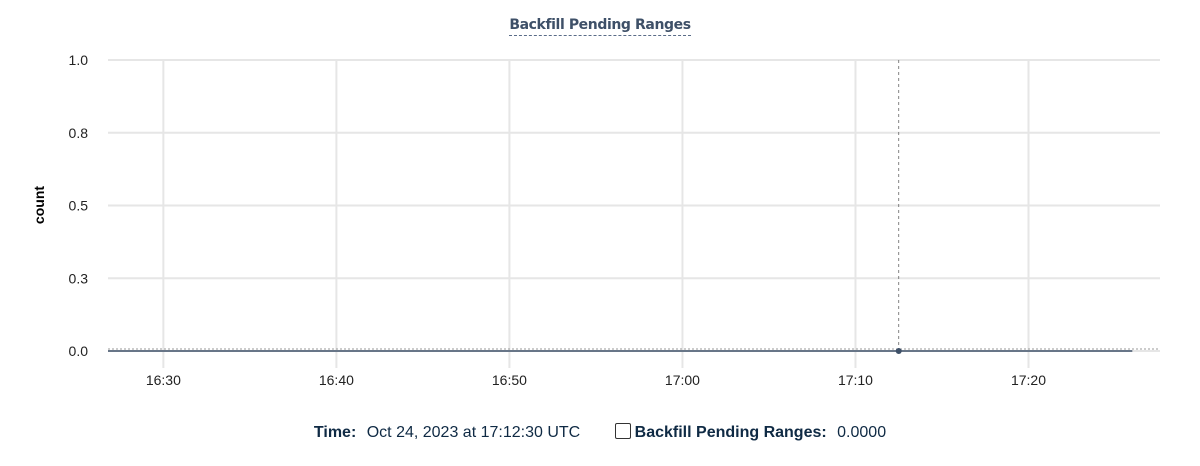  I want to click on hover-point, so click(898, 351).